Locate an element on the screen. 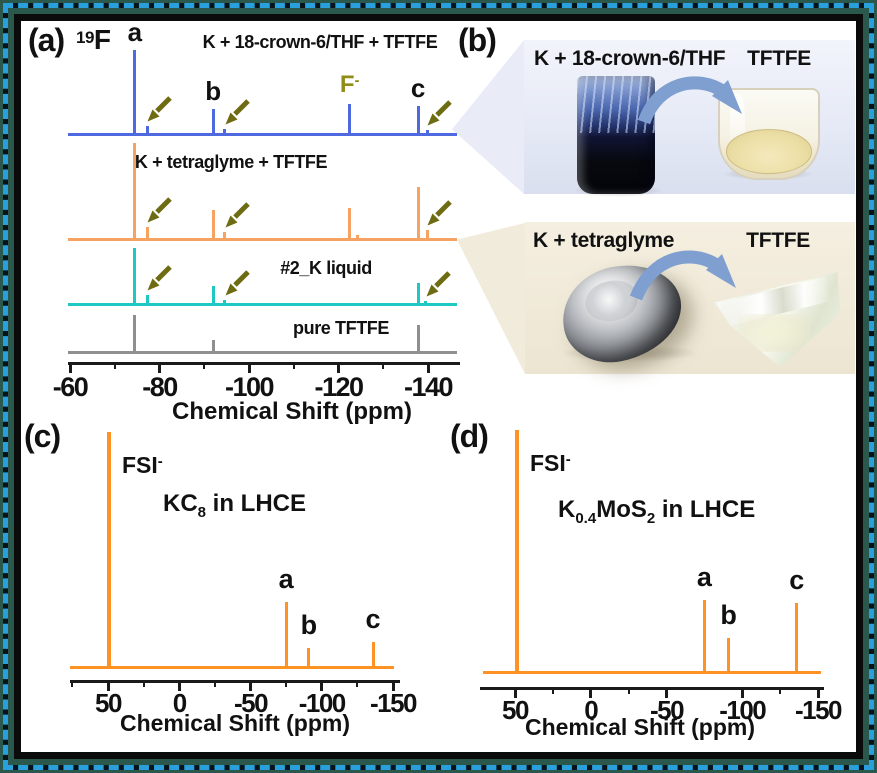 Image resolution: width=877 pixels, height=773 pixels. sample-c-sub: 8 is located at coordinates (202, 512).